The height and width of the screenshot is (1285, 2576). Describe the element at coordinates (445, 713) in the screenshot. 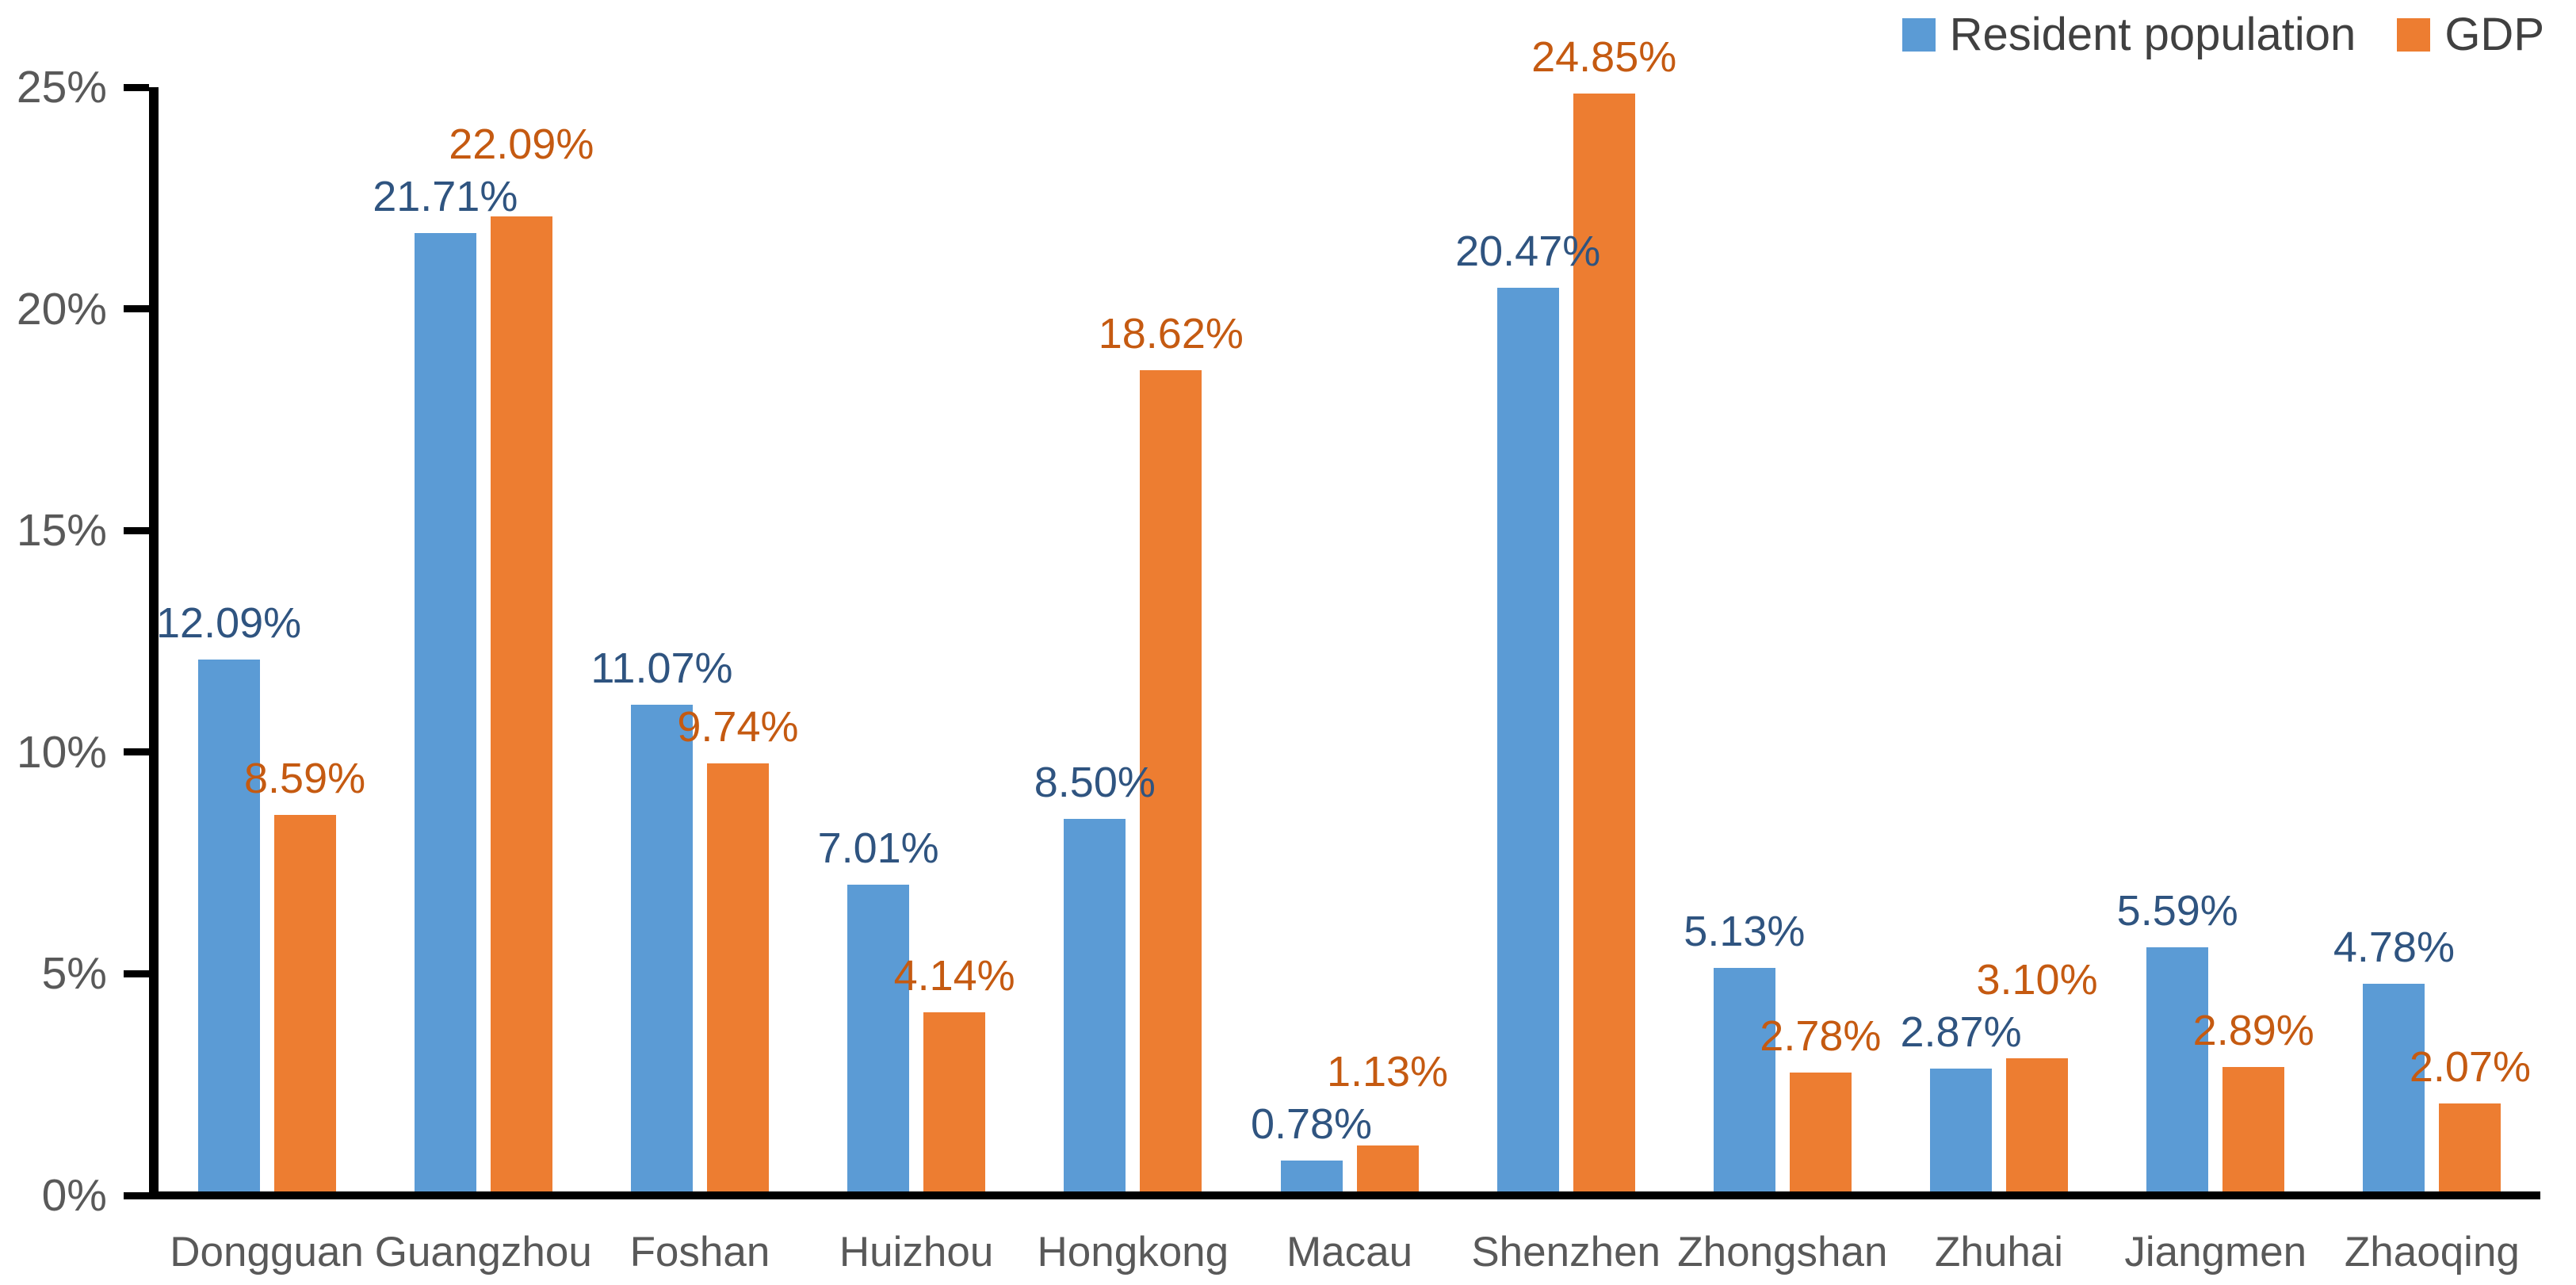

I see `bar-resident-population-guangzhou` at that location.